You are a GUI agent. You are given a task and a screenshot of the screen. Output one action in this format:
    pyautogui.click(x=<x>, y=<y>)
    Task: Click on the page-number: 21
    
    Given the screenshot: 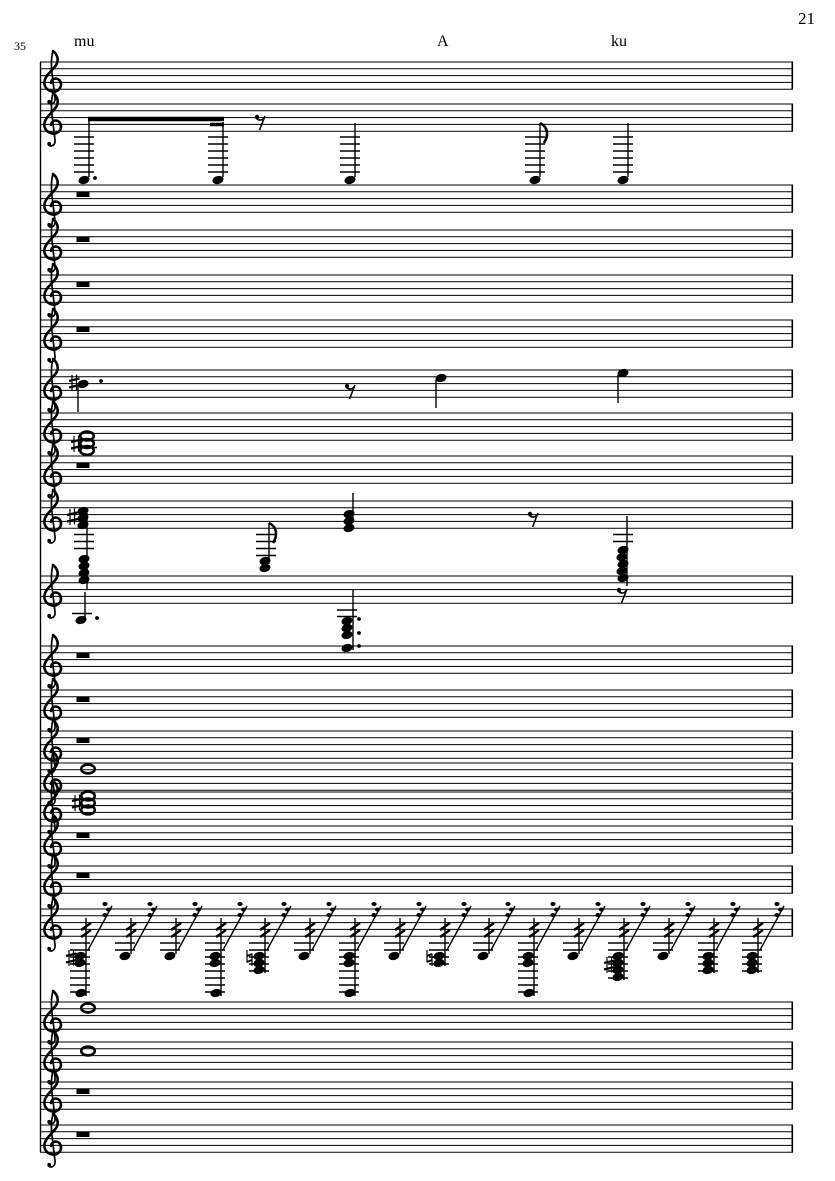 What is the action you would take?
    pyautogui.click(x=806, y=18)
    